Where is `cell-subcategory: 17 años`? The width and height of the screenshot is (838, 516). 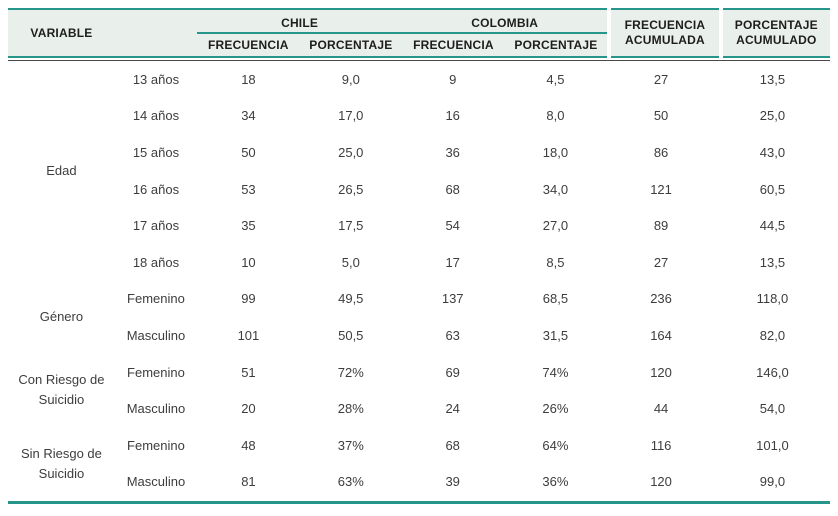 cell-subcategory: 17 años is located at coordinates (156, 226).